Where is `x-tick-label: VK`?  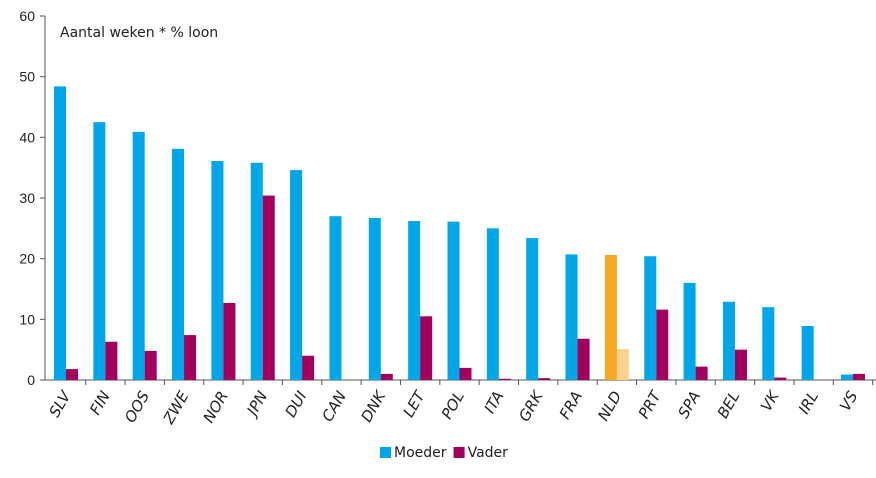
x-tick-label: VK is located at coordinates (770, 400).